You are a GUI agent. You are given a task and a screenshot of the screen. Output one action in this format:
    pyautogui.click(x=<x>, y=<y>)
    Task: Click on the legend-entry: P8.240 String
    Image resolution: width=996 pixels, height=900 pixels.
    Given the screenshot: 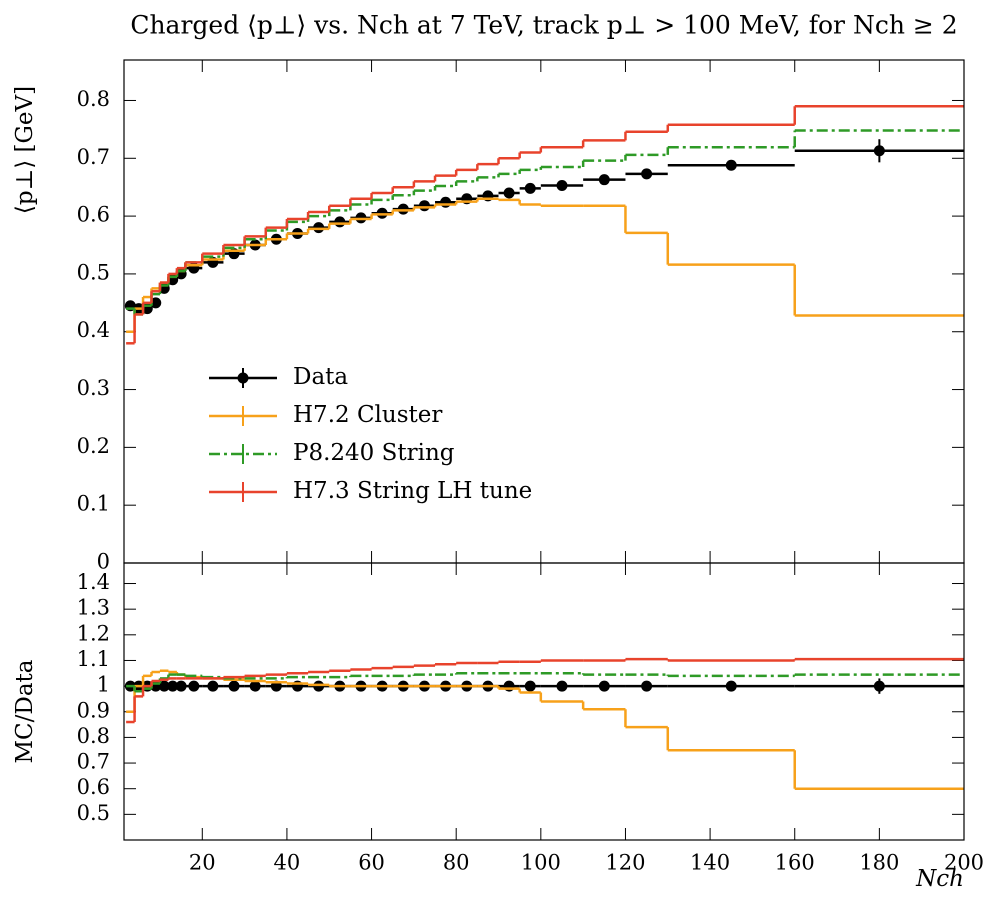 What is the action you would take?
    pyautogui.click(x=332, y=453)
    